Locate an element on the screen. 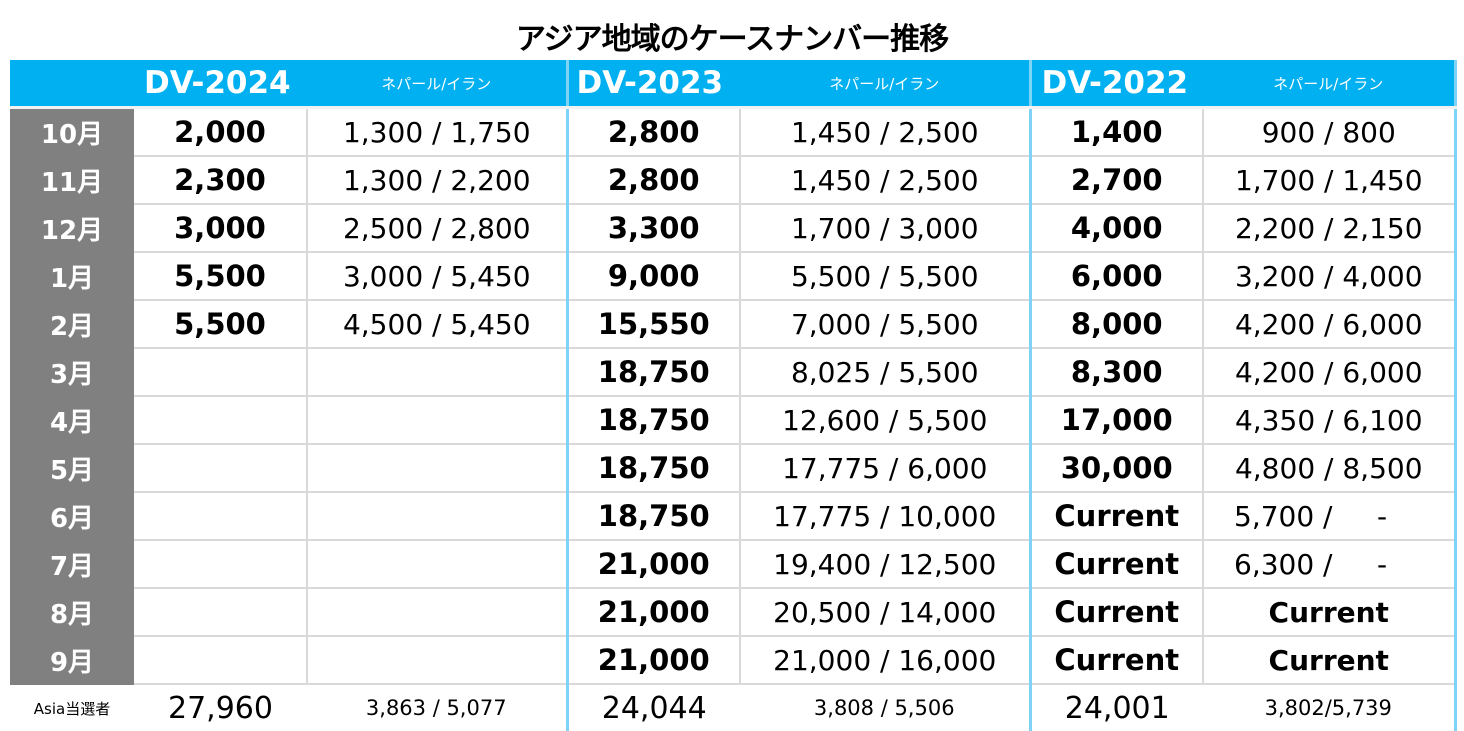 The height and width of the screenshot is (731, 1464). dv2024-nepal-iran: 1,300 / 2,200 is located at coordinates (437, 180).